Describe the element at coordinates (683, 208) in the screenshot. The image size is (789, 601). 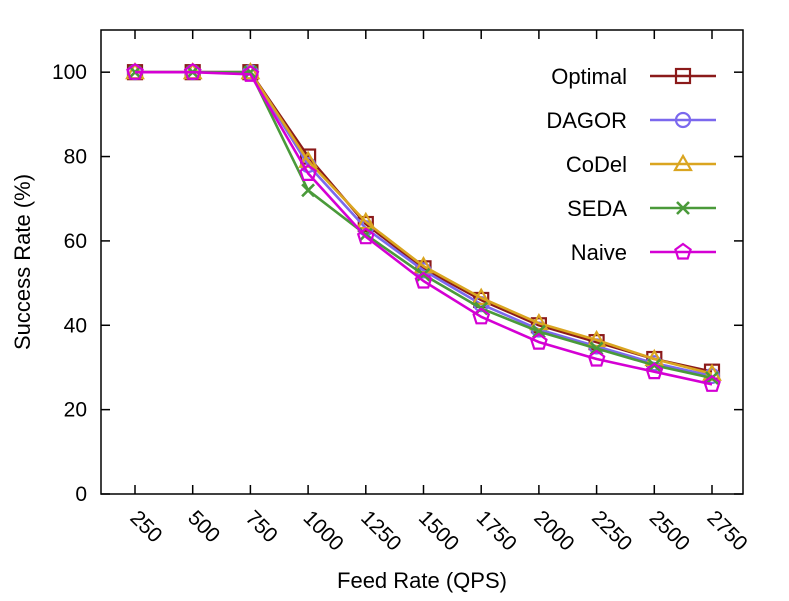
I see `legend-marker-seda` at that location.